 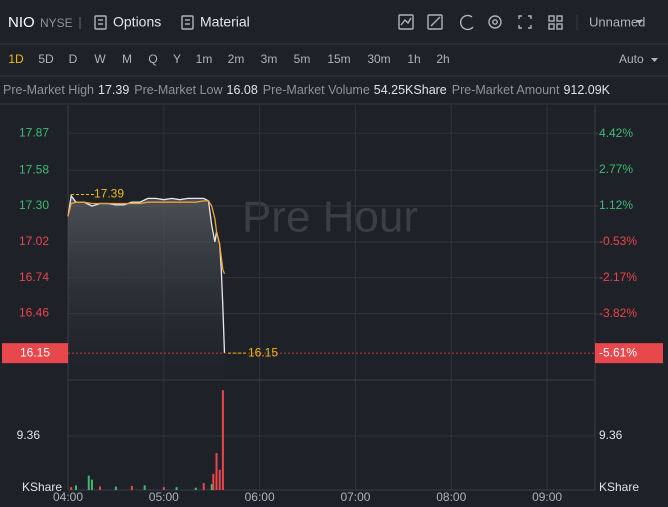 I want to click on y-tick-label: 16.74, so click(x=34, y=277).